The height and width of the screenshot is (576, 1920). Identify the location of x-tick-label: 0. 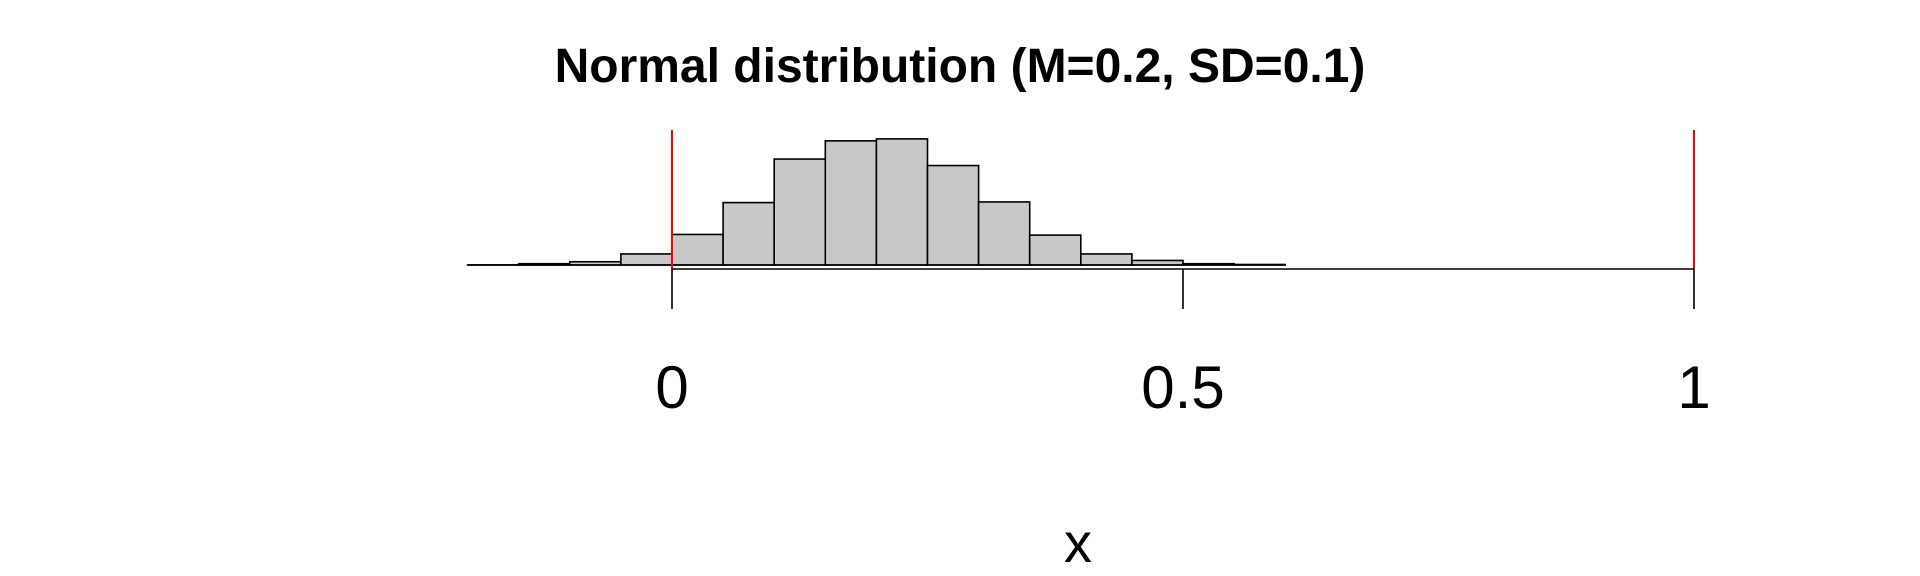
(671, 387).